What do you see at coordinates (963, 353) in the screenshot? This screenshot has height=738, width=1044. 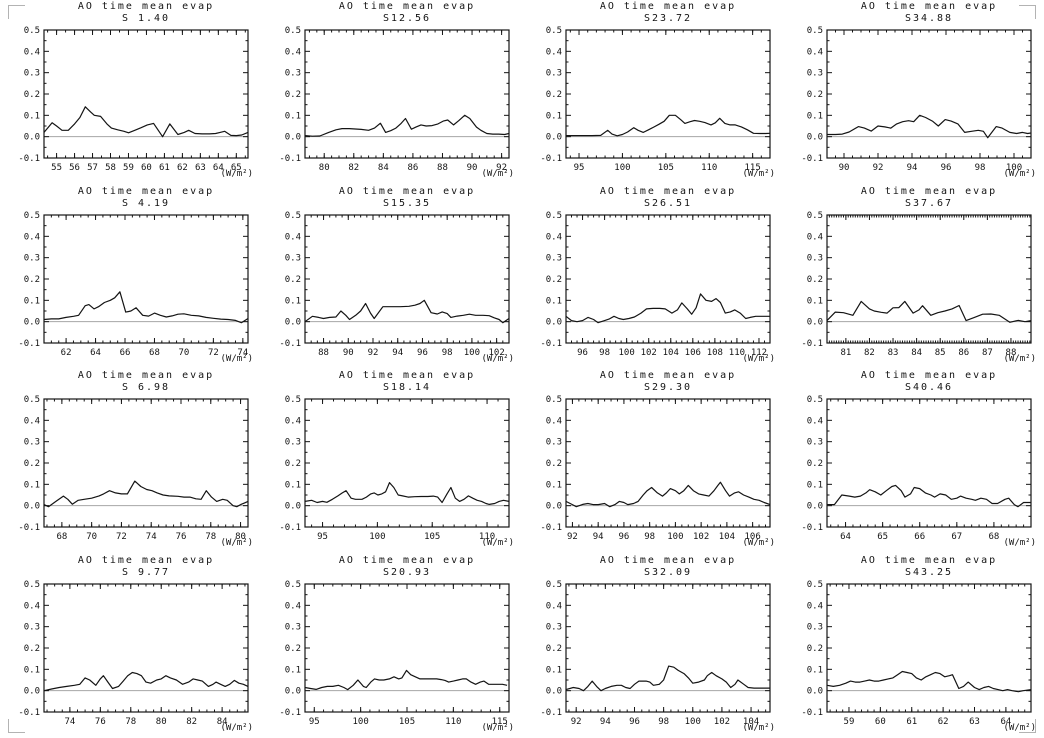 I see `svg-text: 86` at bounding box center [963, 353].